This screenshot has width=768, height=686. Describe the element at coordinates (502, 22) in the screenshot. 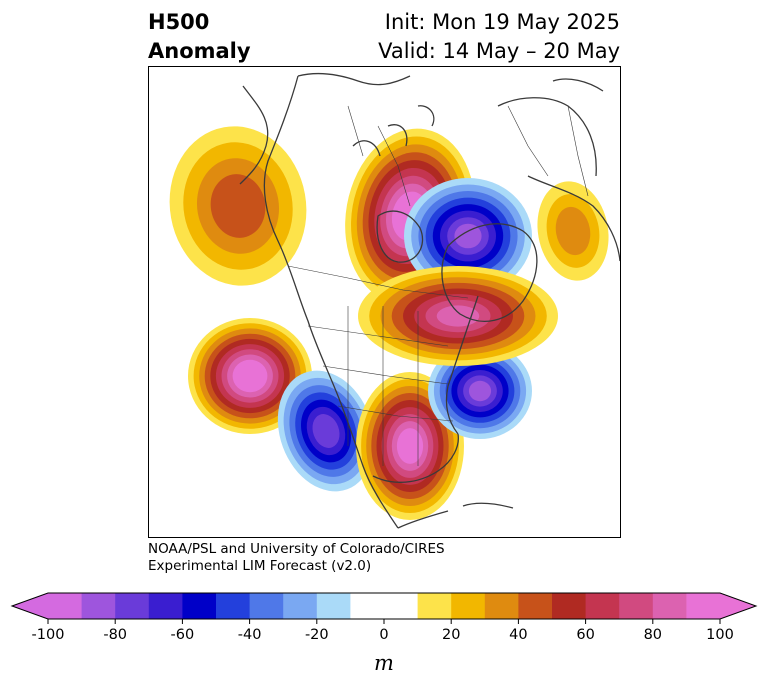

I see `init-date: Init: Mon 19 May 2025` at that location.